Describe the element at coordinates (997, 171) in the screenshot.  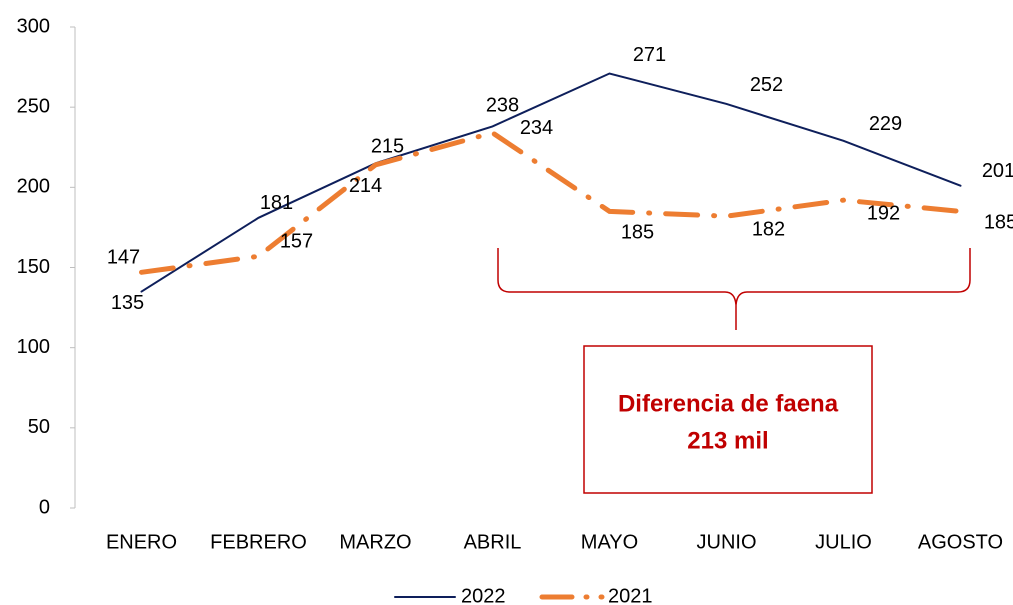
I see `data-label: 201` at that location.